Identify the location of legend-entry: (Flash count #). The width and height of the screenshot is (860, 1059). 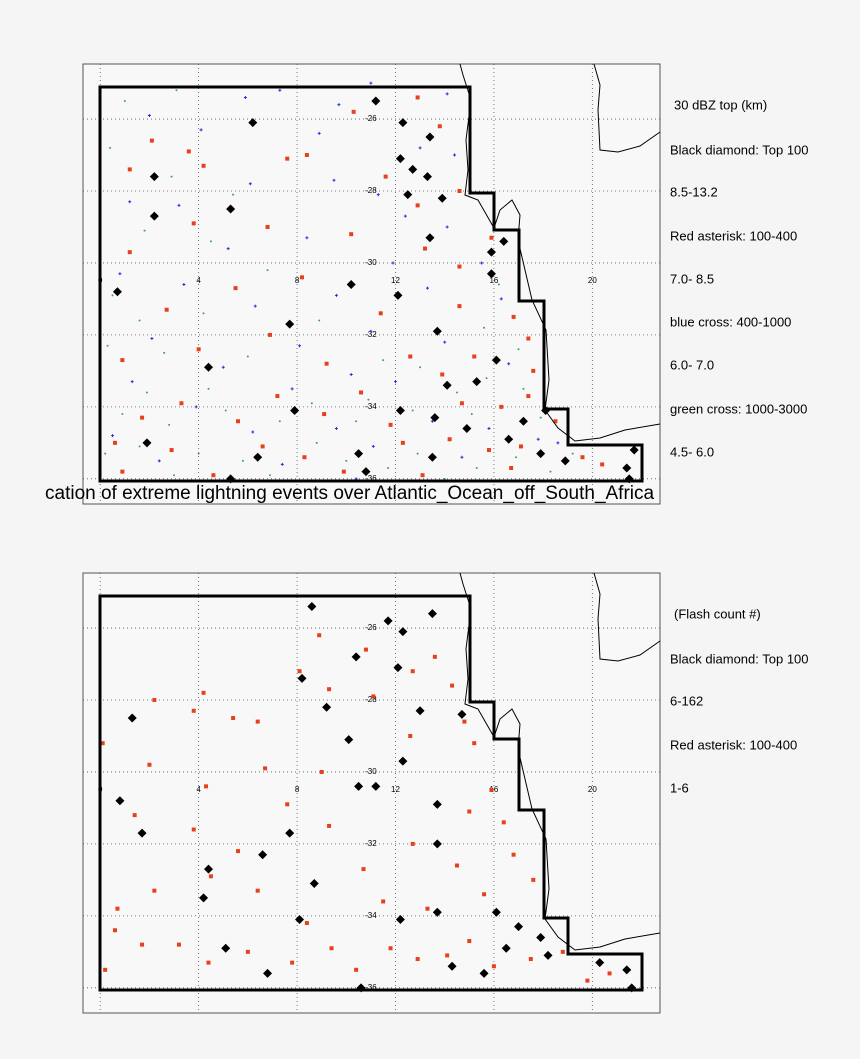
(717, 613).